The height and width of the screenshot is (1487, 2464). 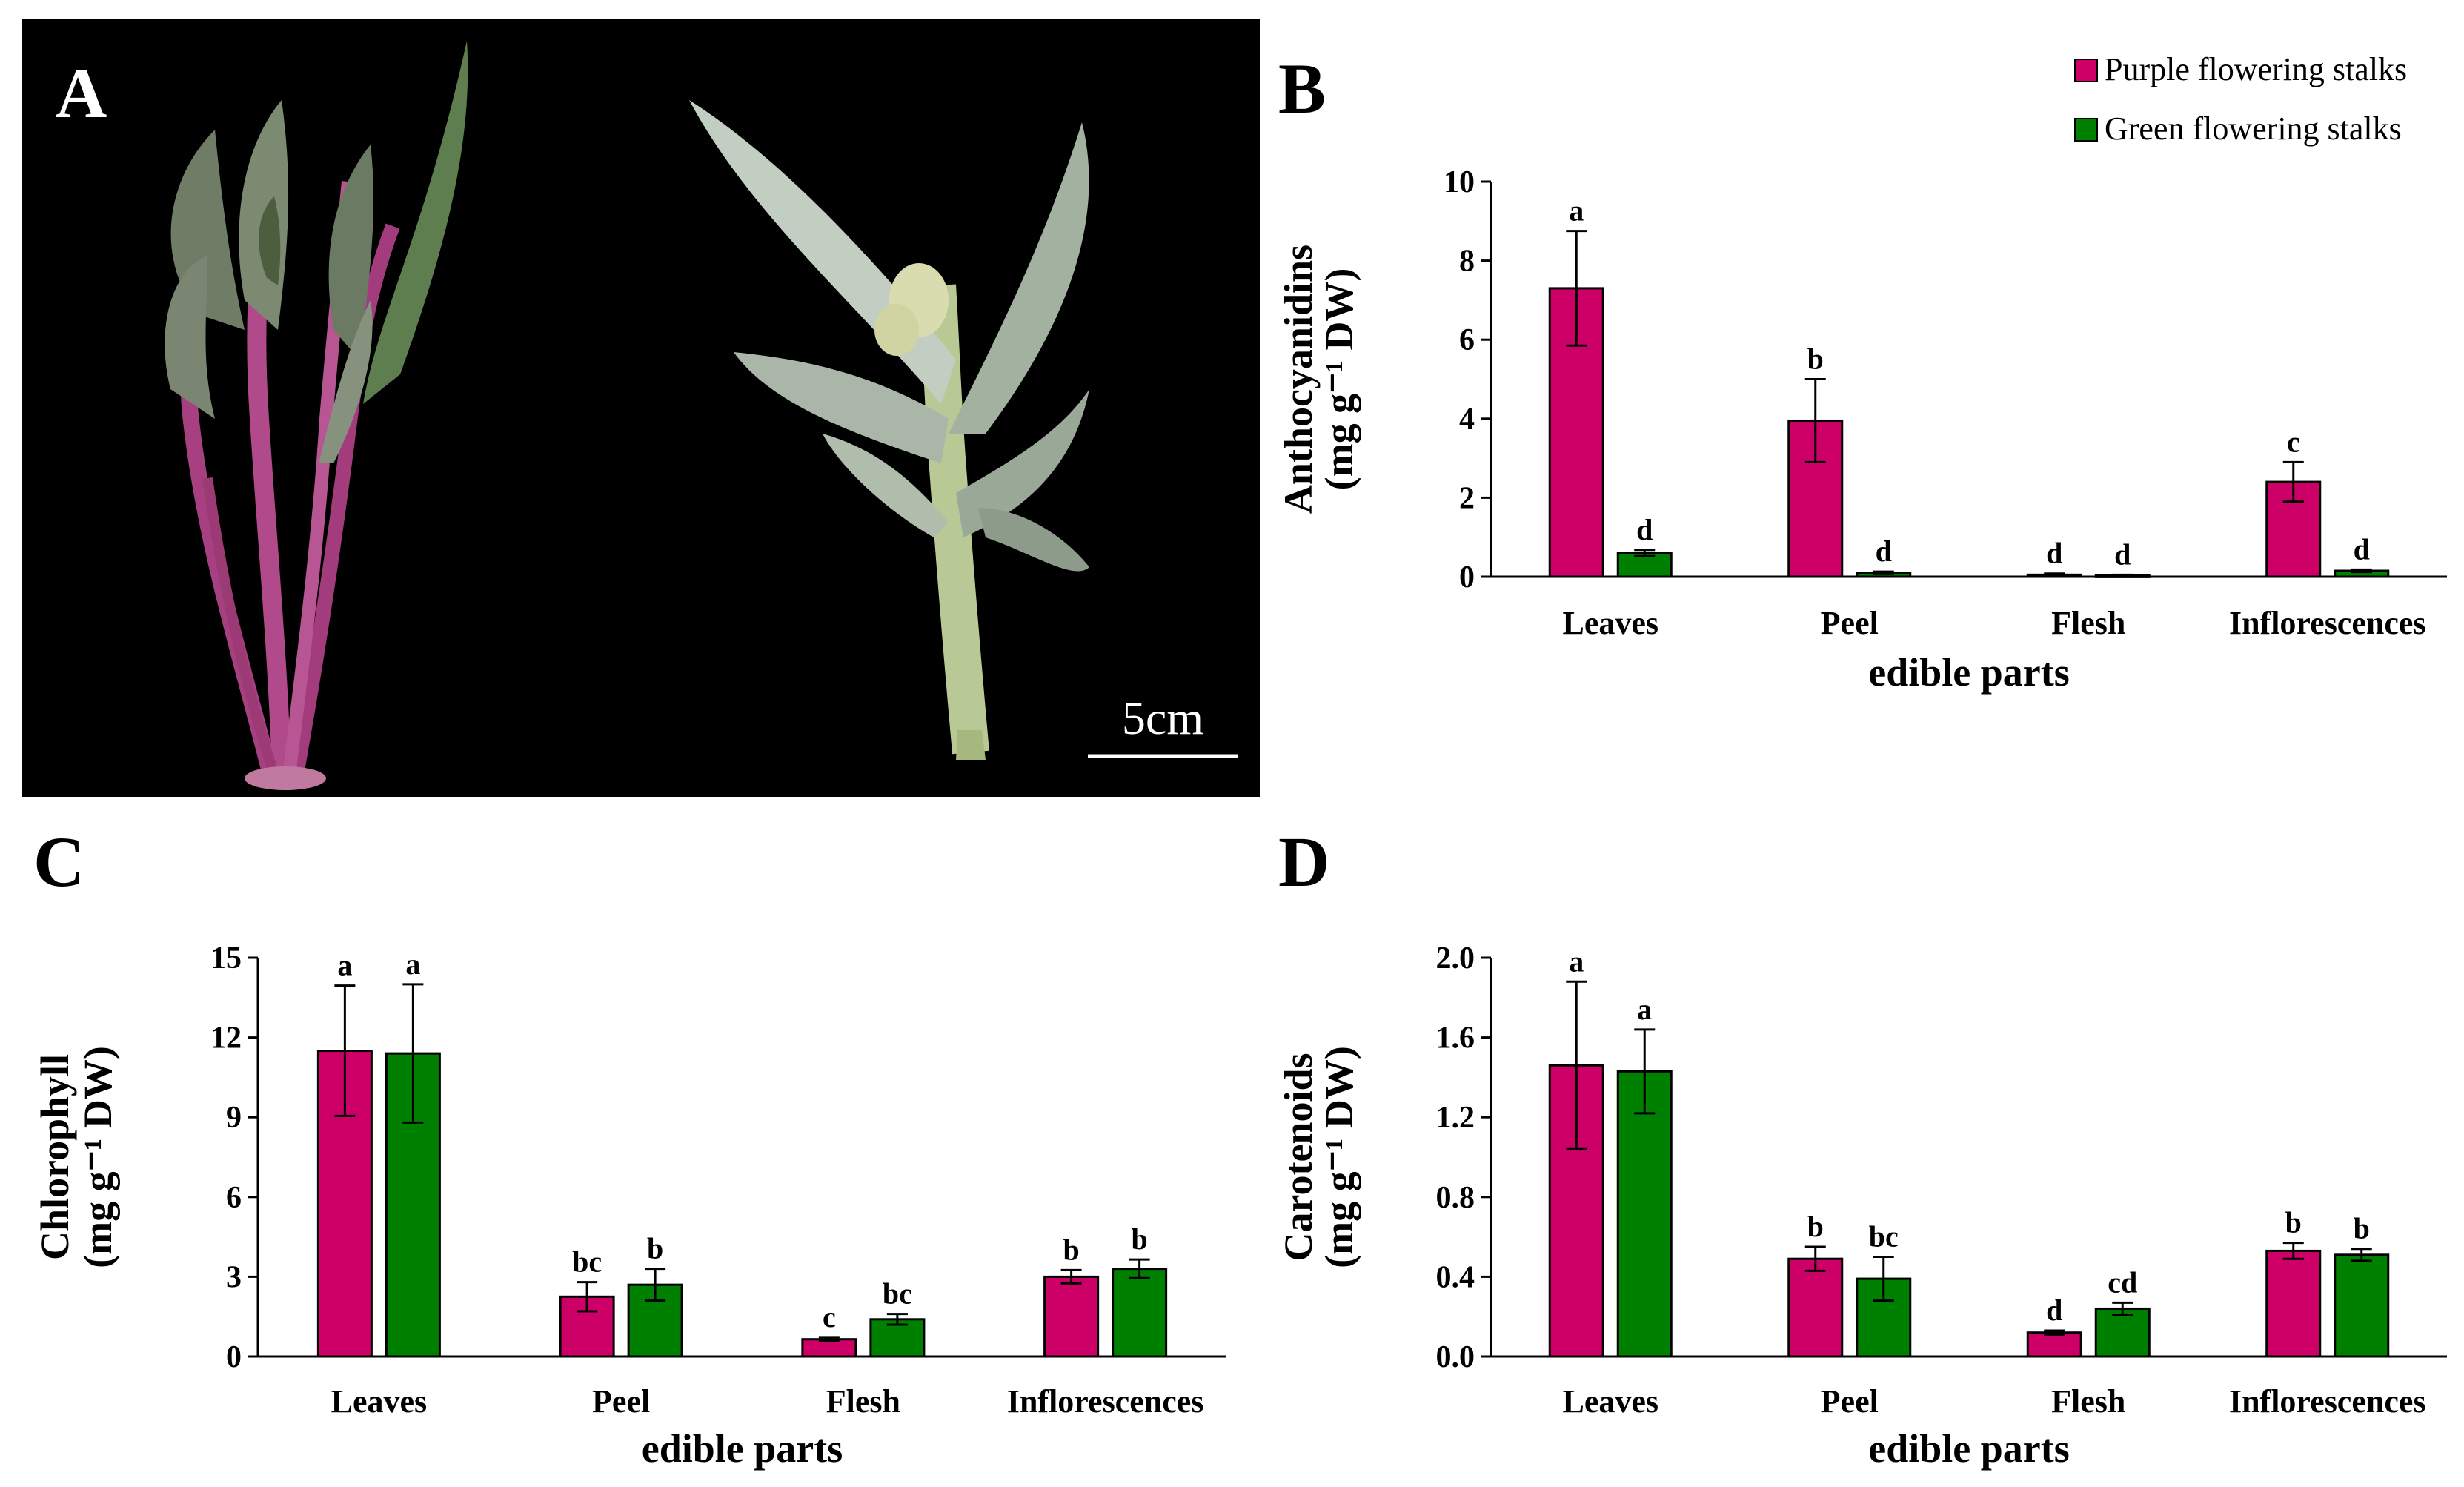 I want to click on panel-label-a: A, so click(x=81, y=93).